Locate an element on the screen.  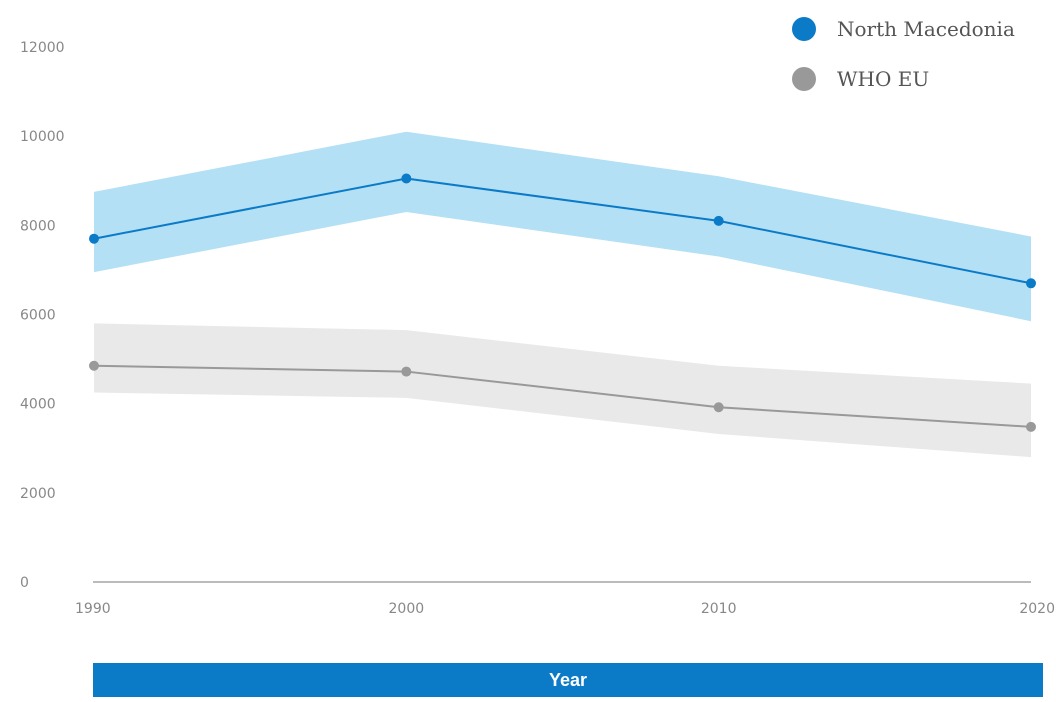
series-line-who-eu is located at coordinates (562, 396).